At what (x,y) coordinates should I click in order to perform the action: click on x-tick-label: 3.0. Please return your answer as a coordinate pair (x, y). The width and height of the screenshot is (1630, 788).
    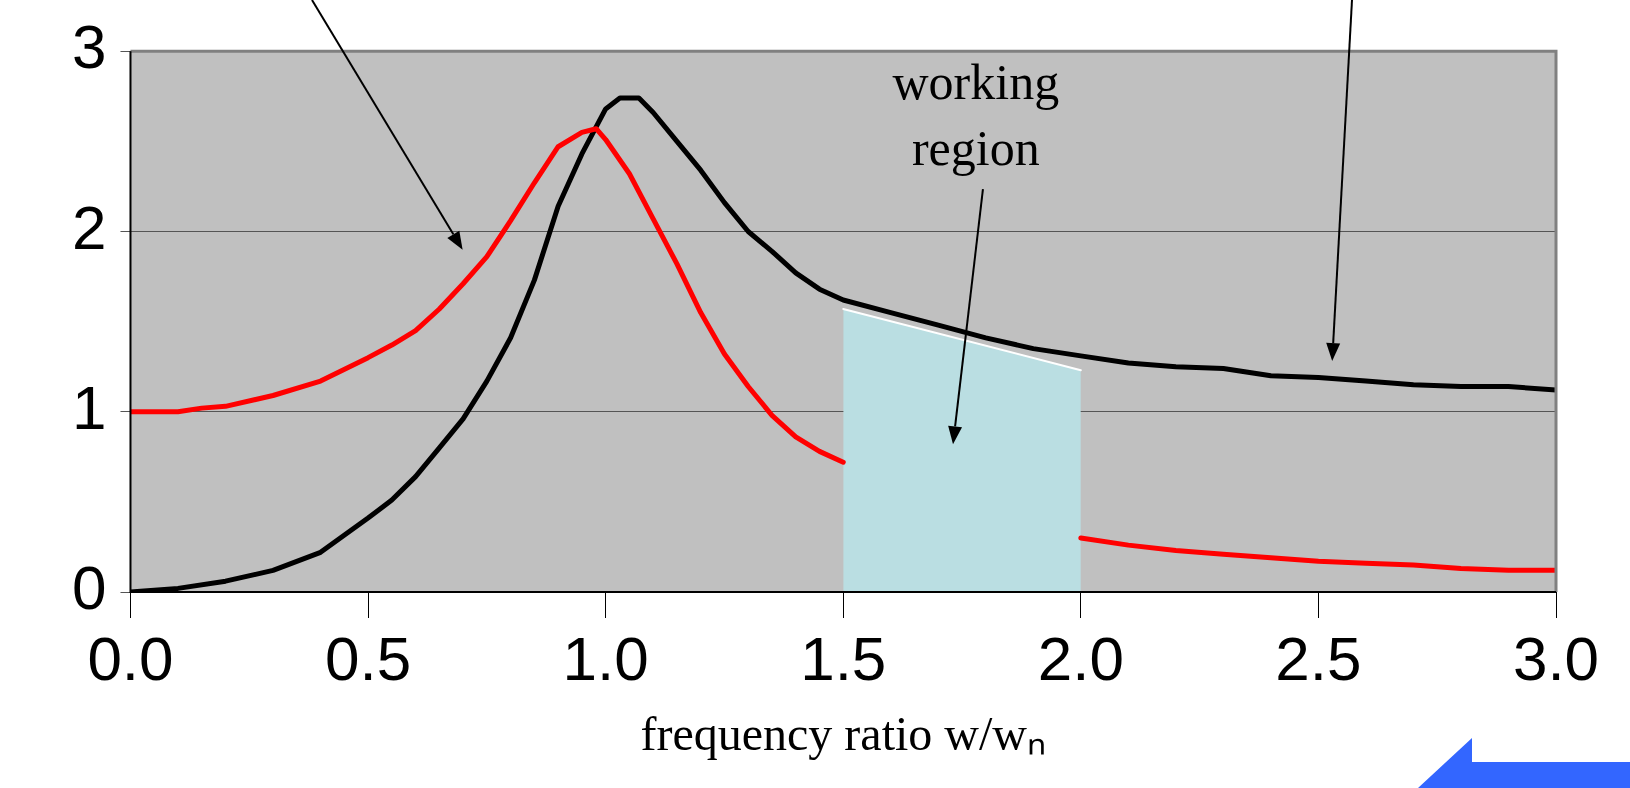
    Looking at the image, I should click on (1556, 659).